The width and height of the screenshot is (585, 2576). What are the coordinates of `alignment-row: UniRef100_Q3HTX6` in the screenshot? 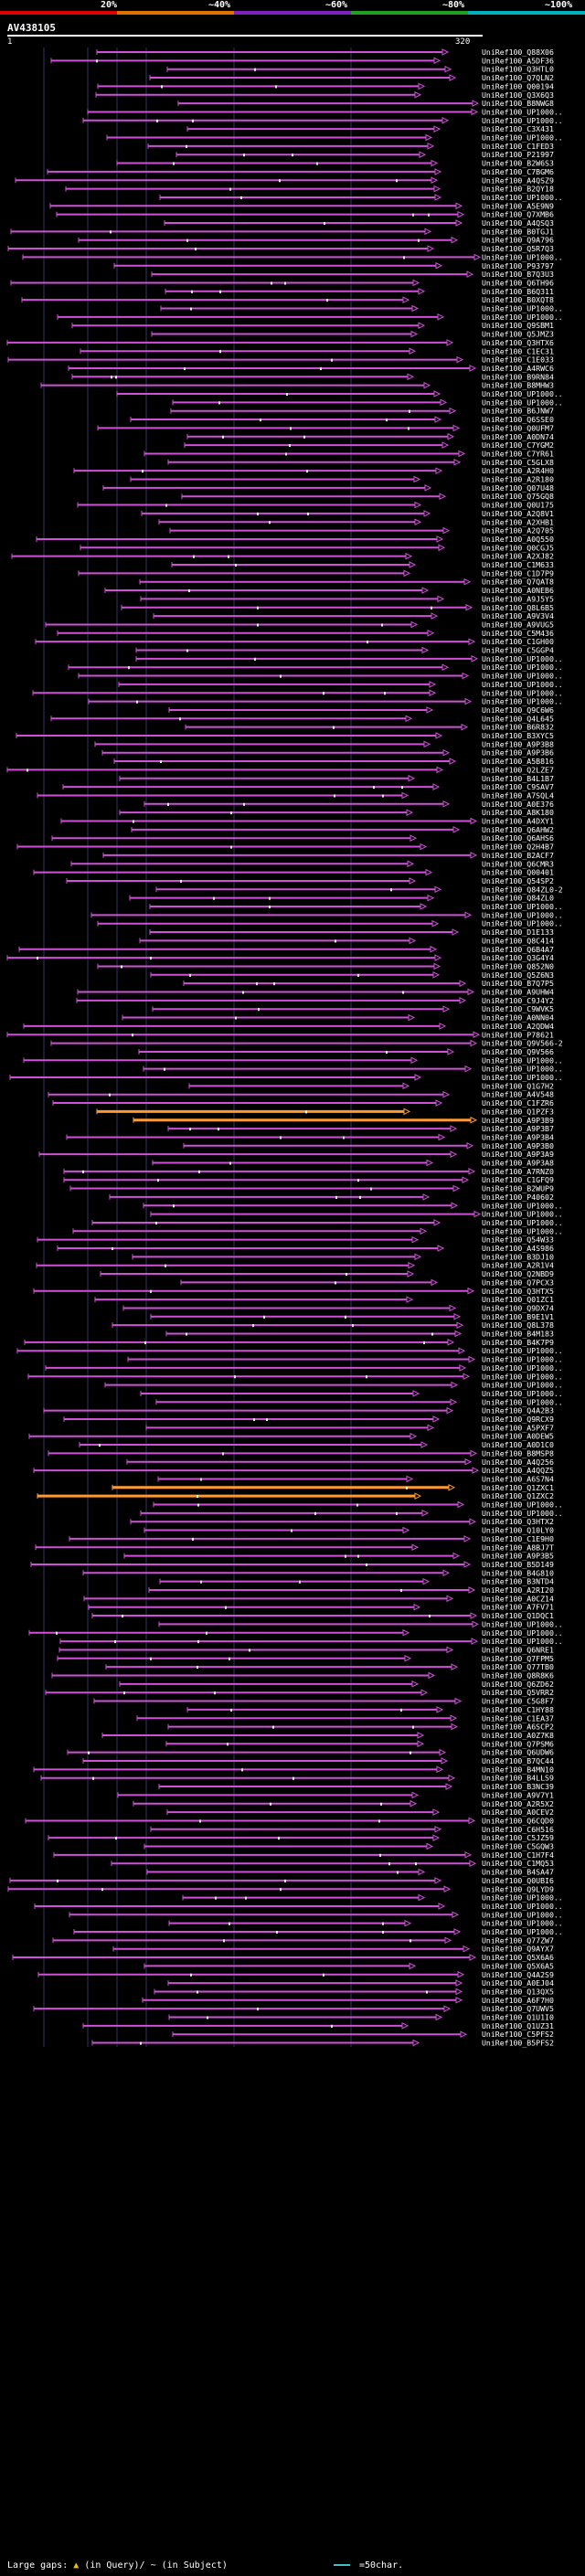 It's located at (280, 342).